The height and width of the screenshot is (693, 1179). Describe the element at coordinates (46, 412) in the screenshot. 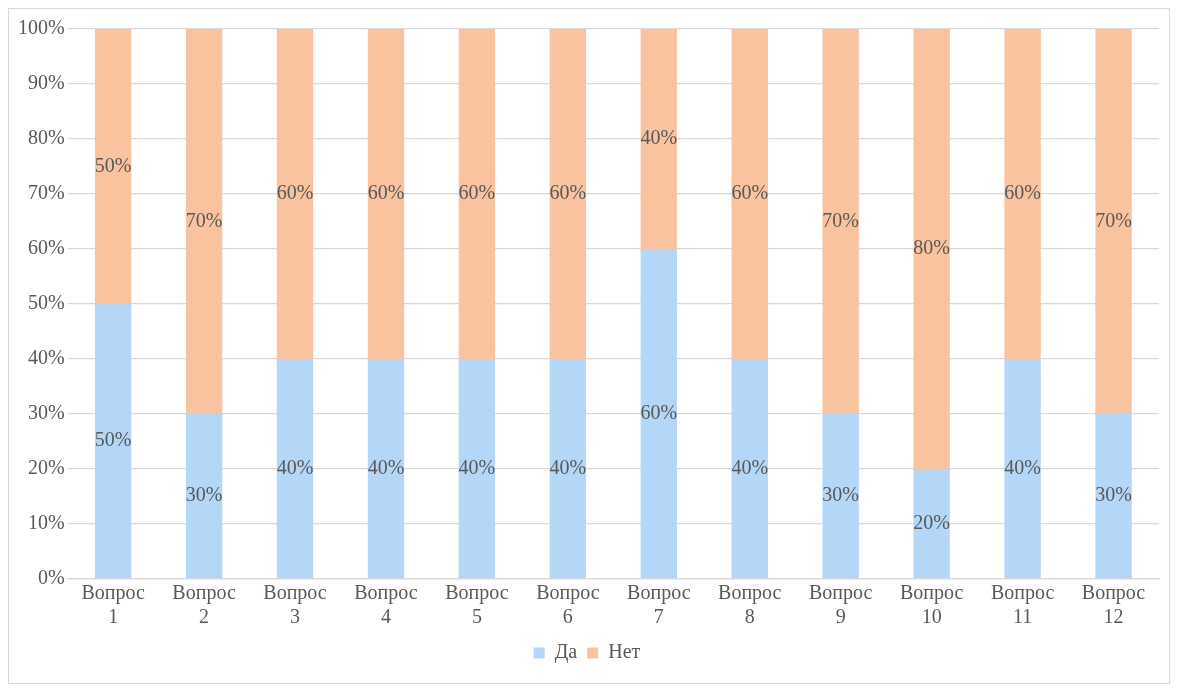

I see `y-tick-label: 30%` at that location.